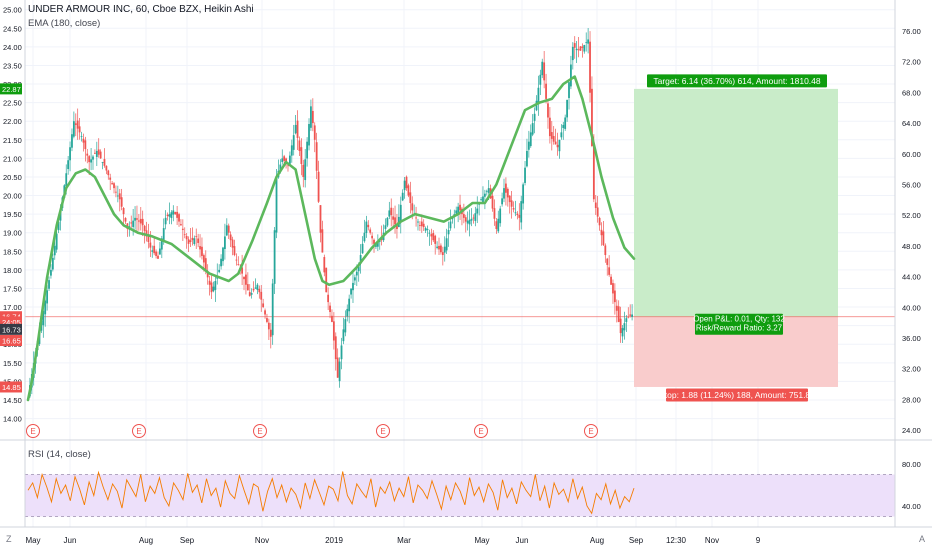 This screenshot has width=932, height=555. What do you see at coordinates (12, 233) in the screenshot?
I see `left-axis-tick: 19.00` at bounding box center [12, 233].